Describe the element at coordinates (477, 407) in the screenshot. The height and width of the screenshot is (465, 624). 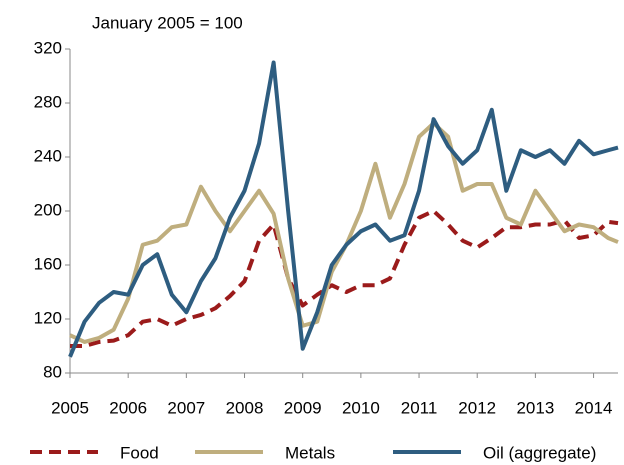
I see `x-tick-label: 2012` at that location.